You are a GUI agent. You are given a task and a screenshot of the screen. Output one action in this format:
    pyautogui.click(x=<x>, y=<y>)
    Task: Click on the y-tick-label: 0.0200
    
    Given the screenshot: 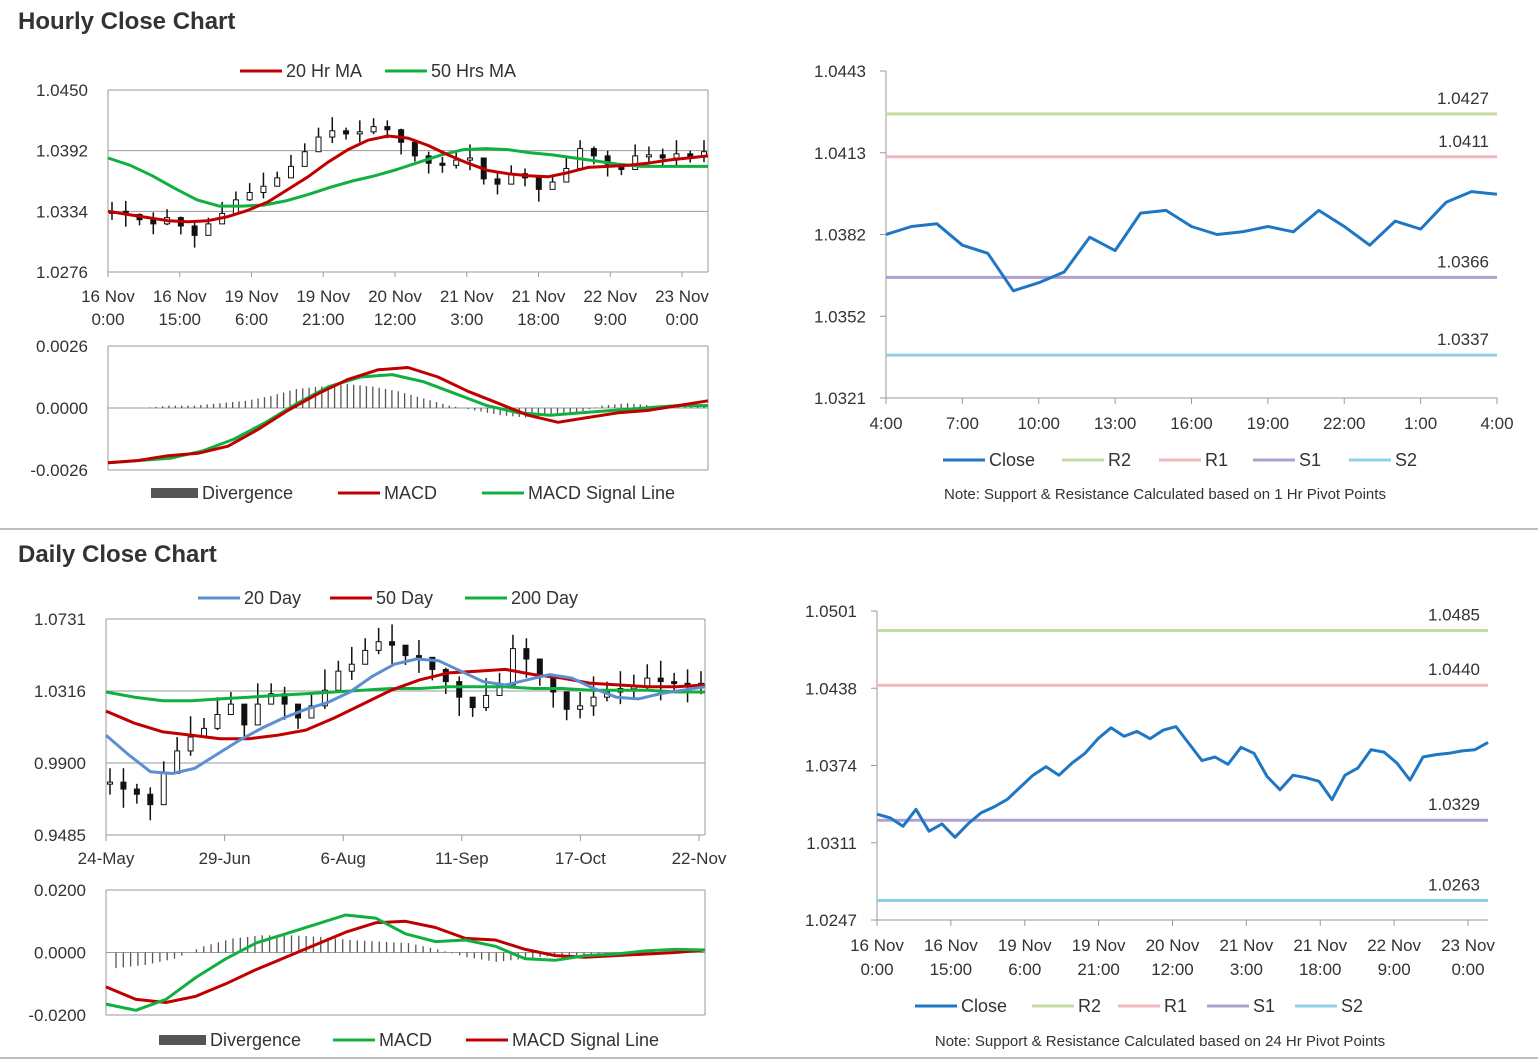 What is the action you would take?
    pyautogui.click(x=60, y=890)
    